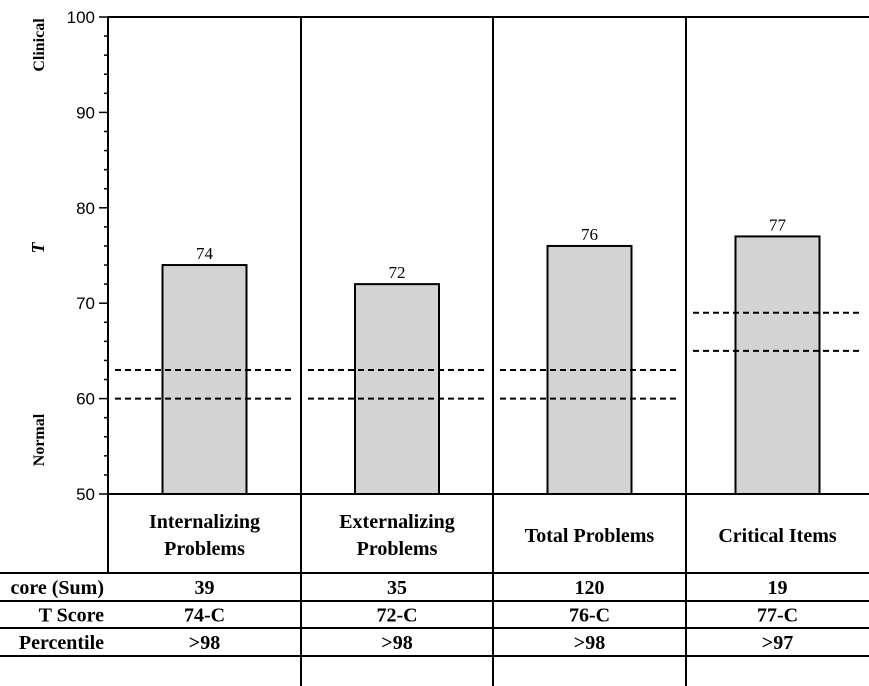 The width and height of the screenshot is (869, 686). Describe the element at coordinates (85, 208) in the screenshot. I see `y-tick-label: 80` at that location.